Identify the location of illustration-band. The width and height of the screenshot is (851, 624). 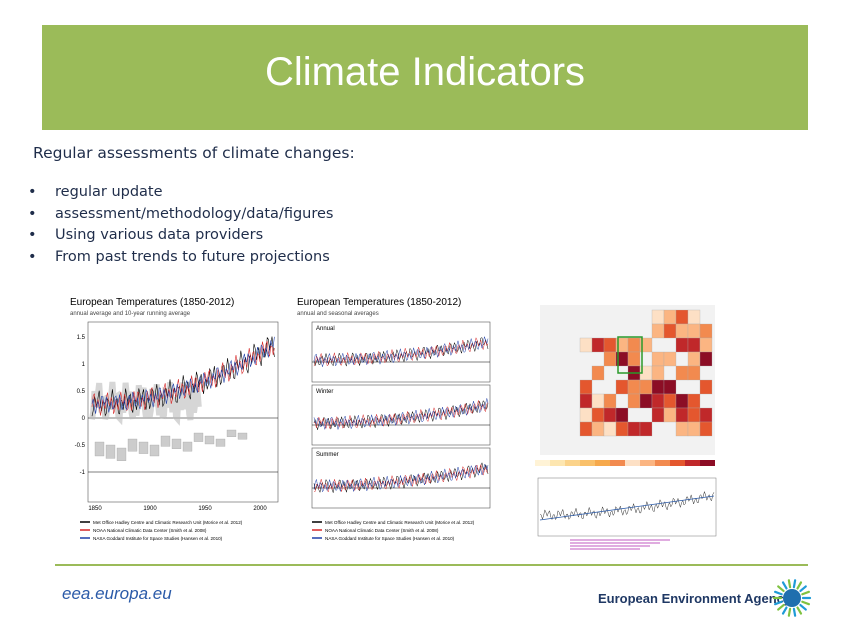
(145, 403).